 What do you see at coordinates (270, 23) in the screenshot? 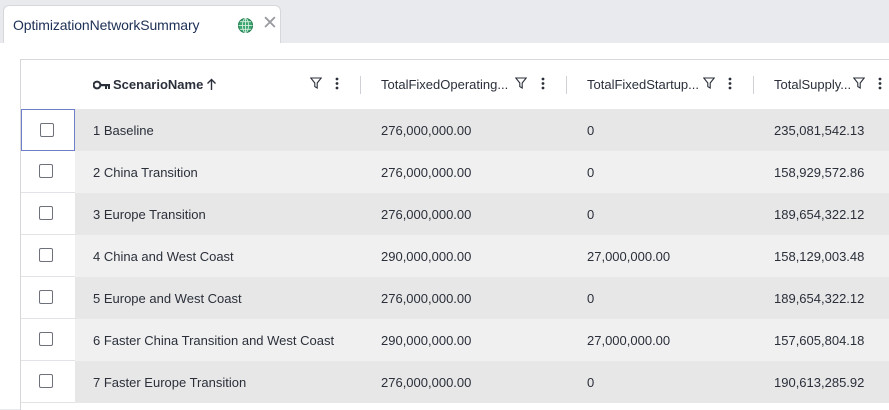
I see `close-icon: ✕` at bounding box center [270, 23].